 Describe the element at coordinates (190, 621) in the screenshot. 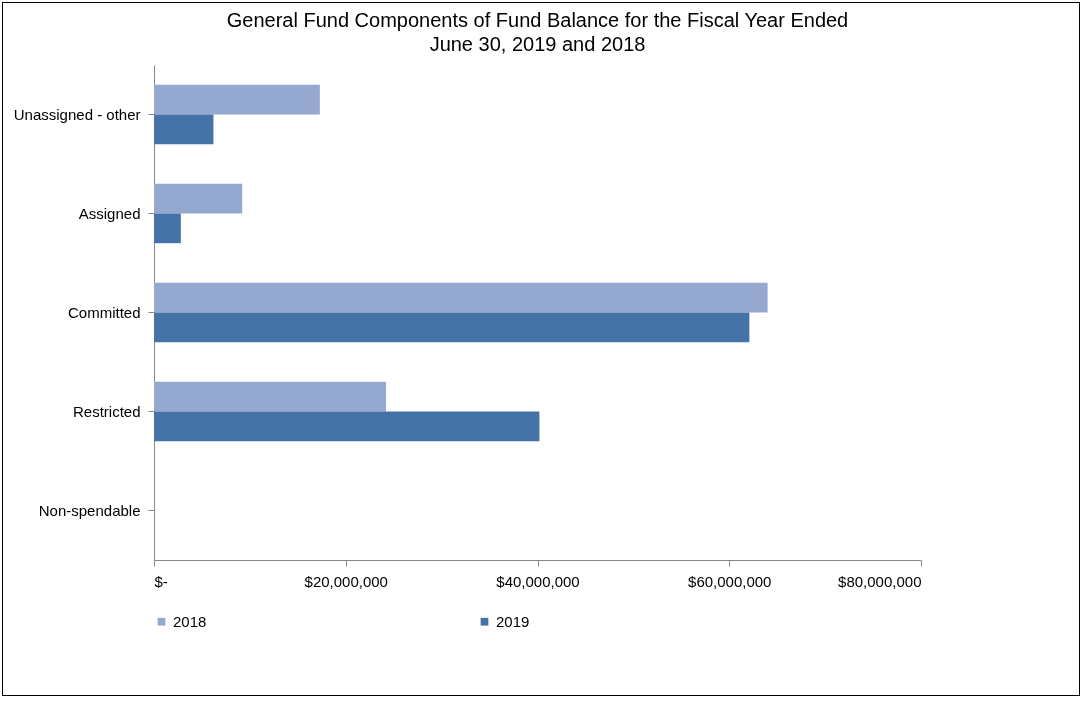

I see `legend-label: 2018` at that location.